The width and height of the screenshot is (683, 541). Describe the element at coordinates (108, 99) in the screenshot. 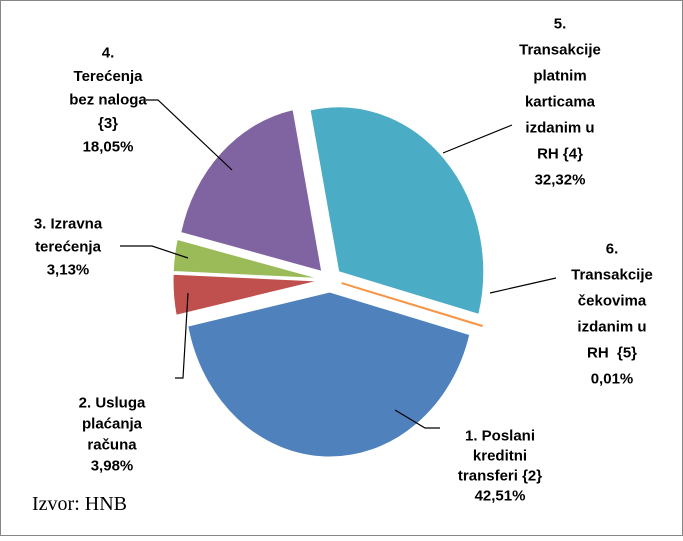

I see `slice-label: bez naloga` at that location.